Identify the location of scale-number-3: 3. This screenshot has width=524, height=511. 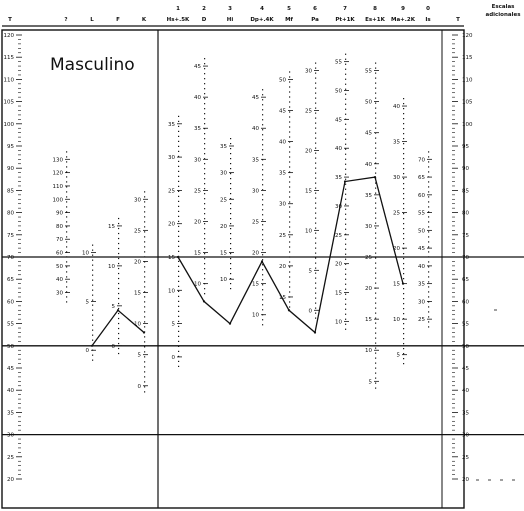
(230, 9).